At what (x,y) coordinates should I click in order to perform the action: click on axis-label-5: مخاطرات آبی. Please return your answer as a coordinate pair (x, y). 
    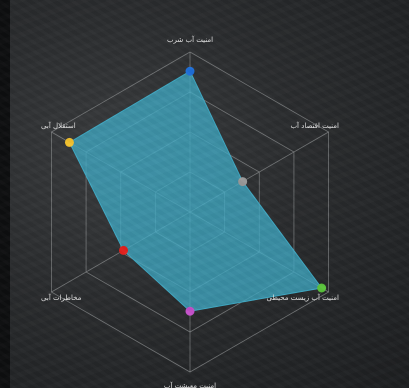
    Looking at the image, I should click on (61, 297).